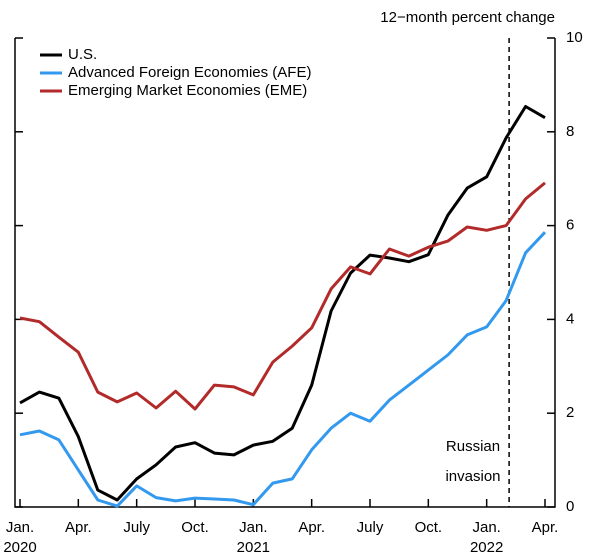 Image resolution: width=592 pixels, height=557 pixels. What do you see at coordinates (486, 547) in the screenshot?
I see `x-tick-label-line: 2022` at bounding box center [486, 547].